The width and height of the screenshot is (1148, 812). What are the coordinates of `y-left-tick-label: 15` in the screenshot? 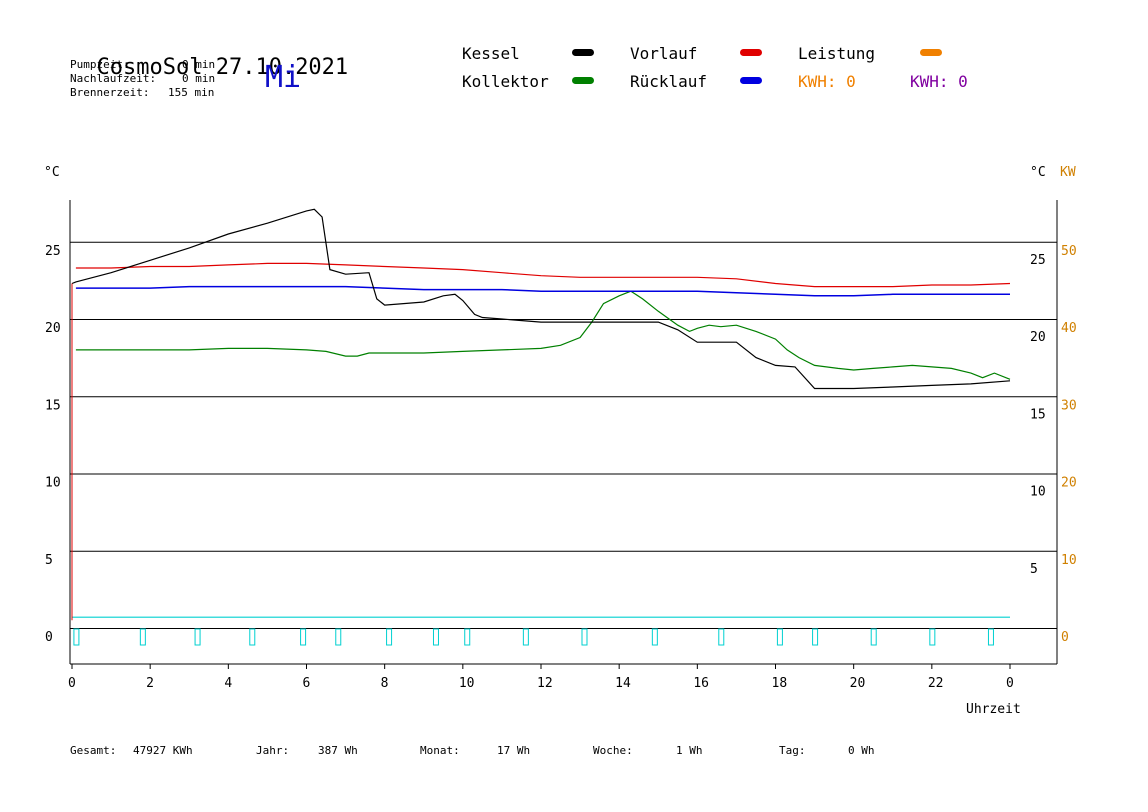 It's located at (53, 405).